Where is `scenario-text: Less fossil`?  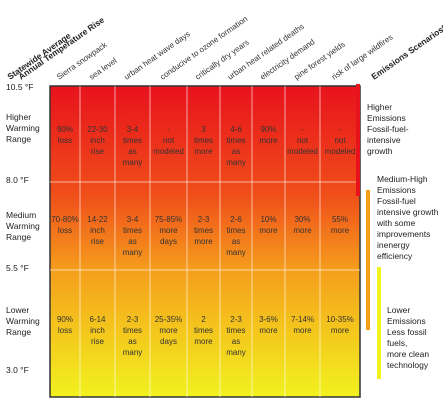
scenario-text: Less fossil is located at coordinates (407, 332).